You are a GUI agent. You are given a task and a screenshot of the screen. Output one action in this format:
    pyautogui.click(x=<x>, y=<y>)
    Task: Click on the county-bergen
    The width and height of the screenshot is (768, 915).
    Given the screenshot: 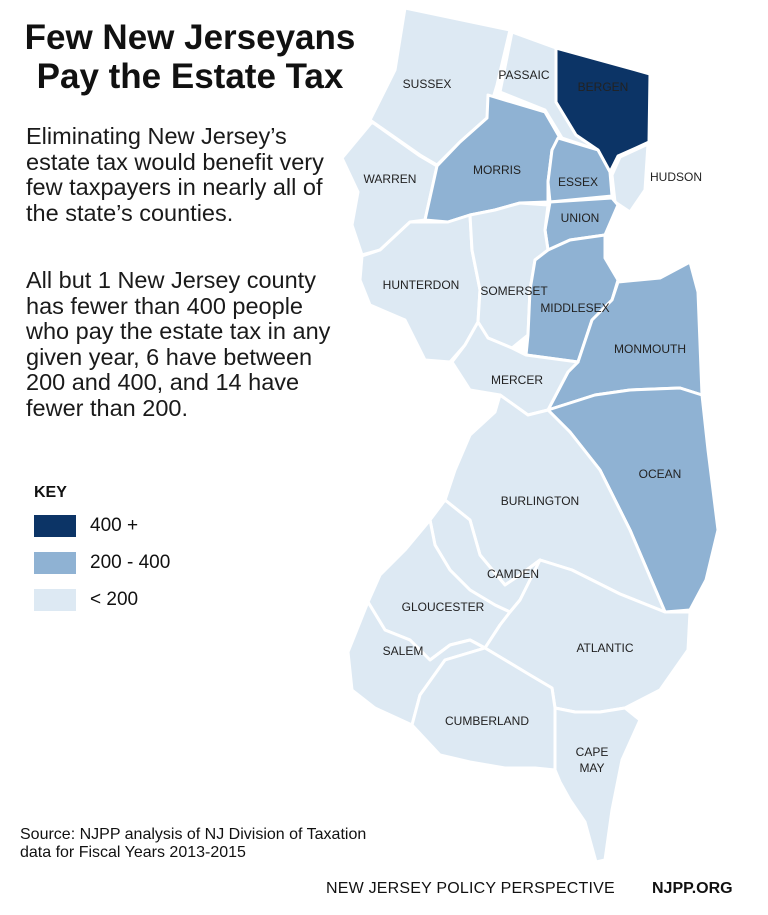 What is the action you would take?
    pyautogui.click(x=603, y=110)
    